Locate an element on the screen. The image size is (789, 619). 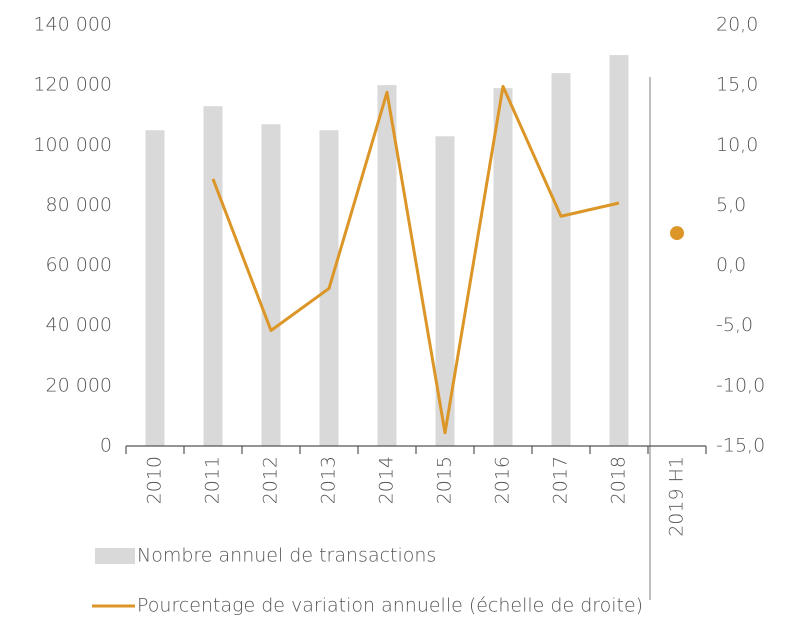
legend-swatch is located at coordinates (115, 556).